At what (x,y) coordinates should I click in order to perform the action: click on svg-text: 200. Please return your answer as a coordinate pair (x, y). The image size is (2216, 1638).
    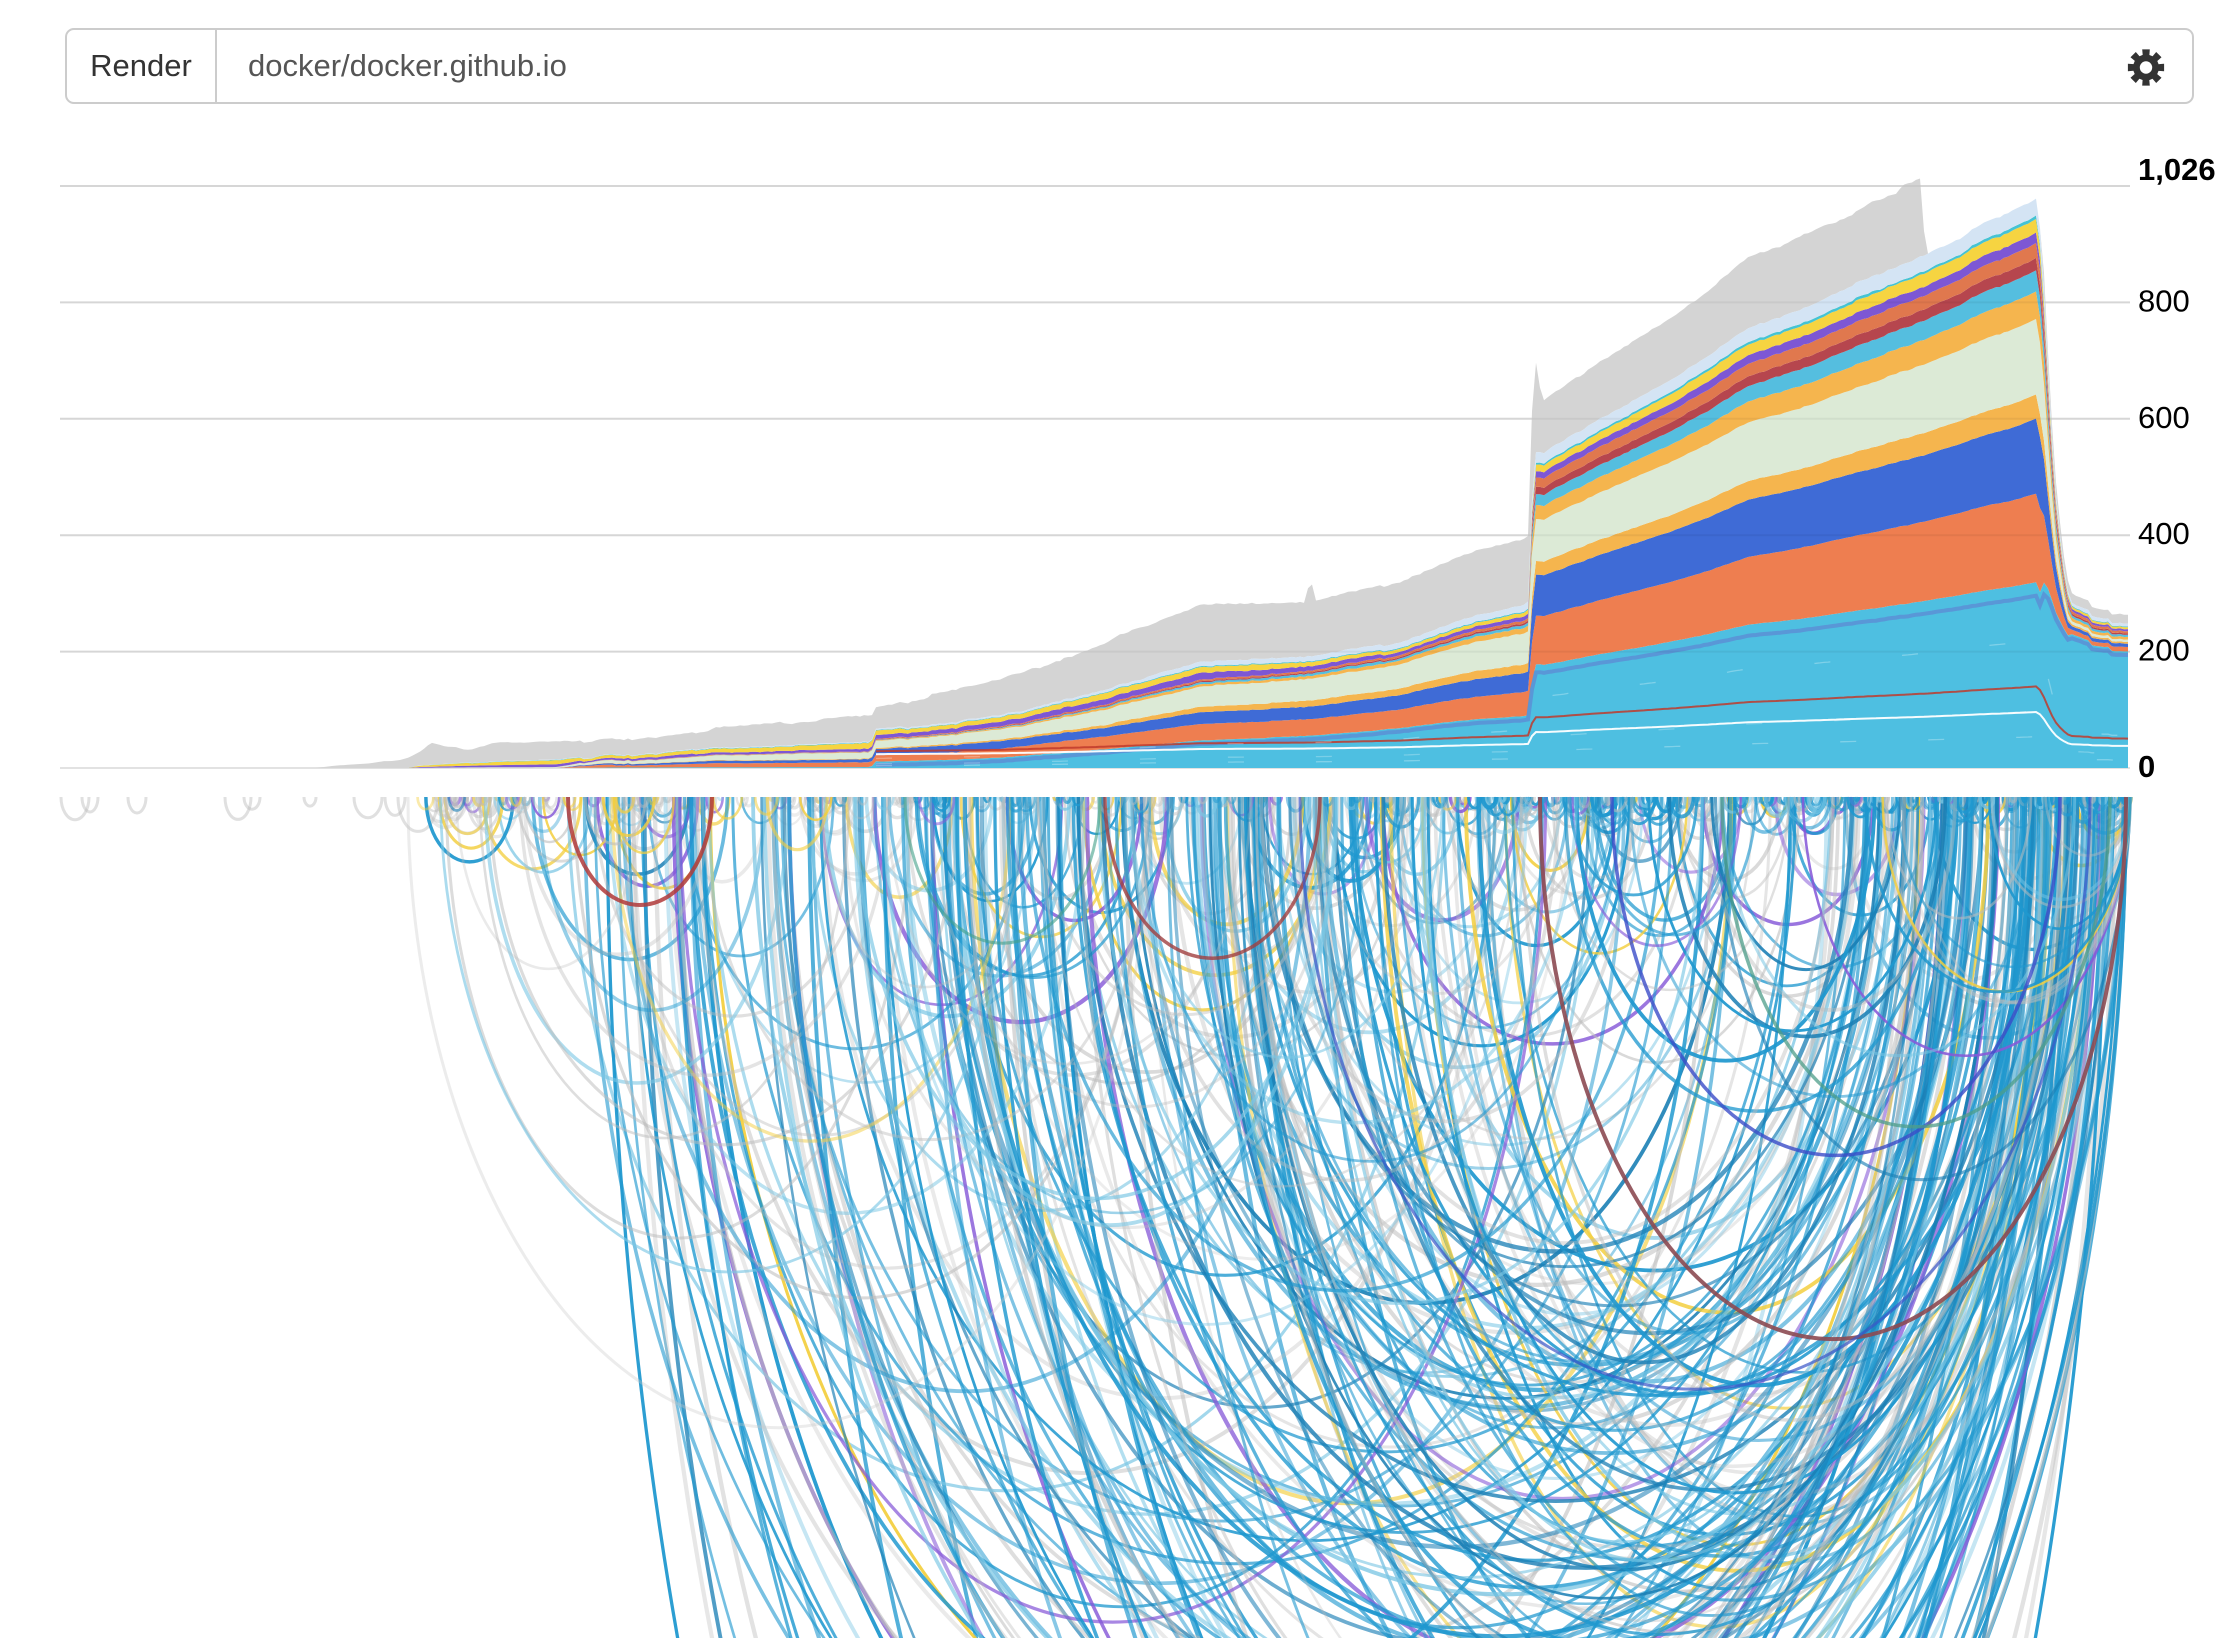
    Looking at the image, I should click on (2164, 650).